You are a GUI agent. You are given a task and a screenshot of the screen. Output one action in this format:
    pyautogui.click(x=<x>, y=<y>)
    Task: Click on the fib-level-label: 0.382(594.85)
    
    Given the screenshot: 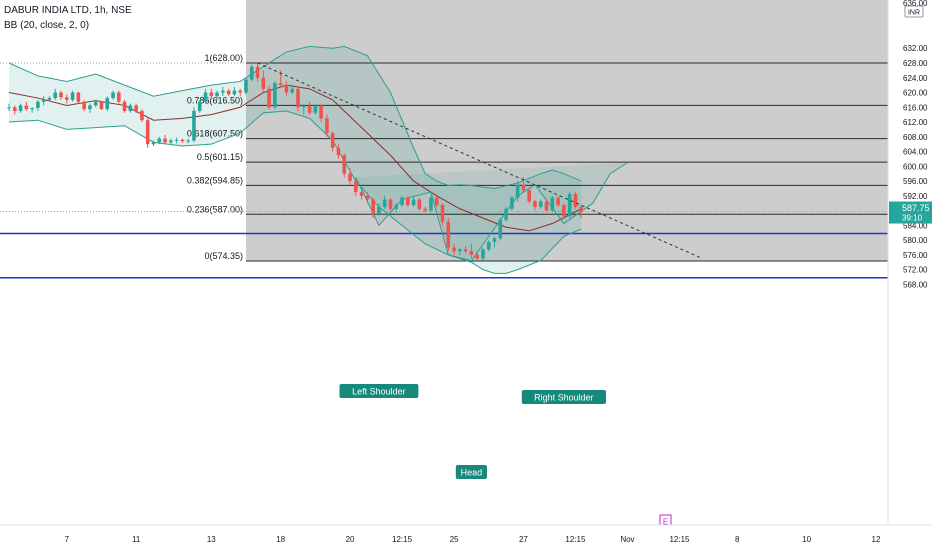 What is the action you would take?
    pyautogui.click(x=215, y=180)
    